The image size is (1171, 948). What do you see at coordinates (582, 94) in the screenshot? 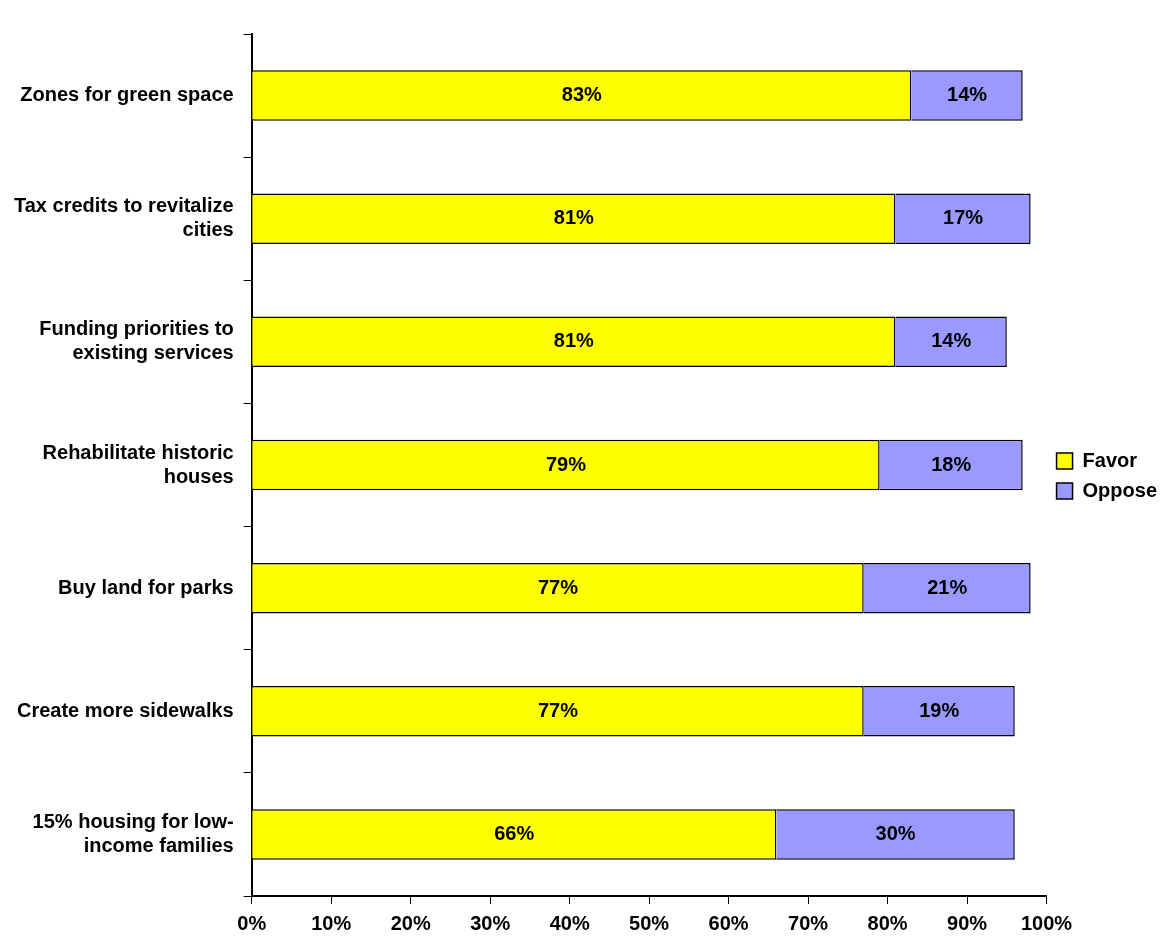
I see `data-label: 83%` at bounding box center [582, 94].